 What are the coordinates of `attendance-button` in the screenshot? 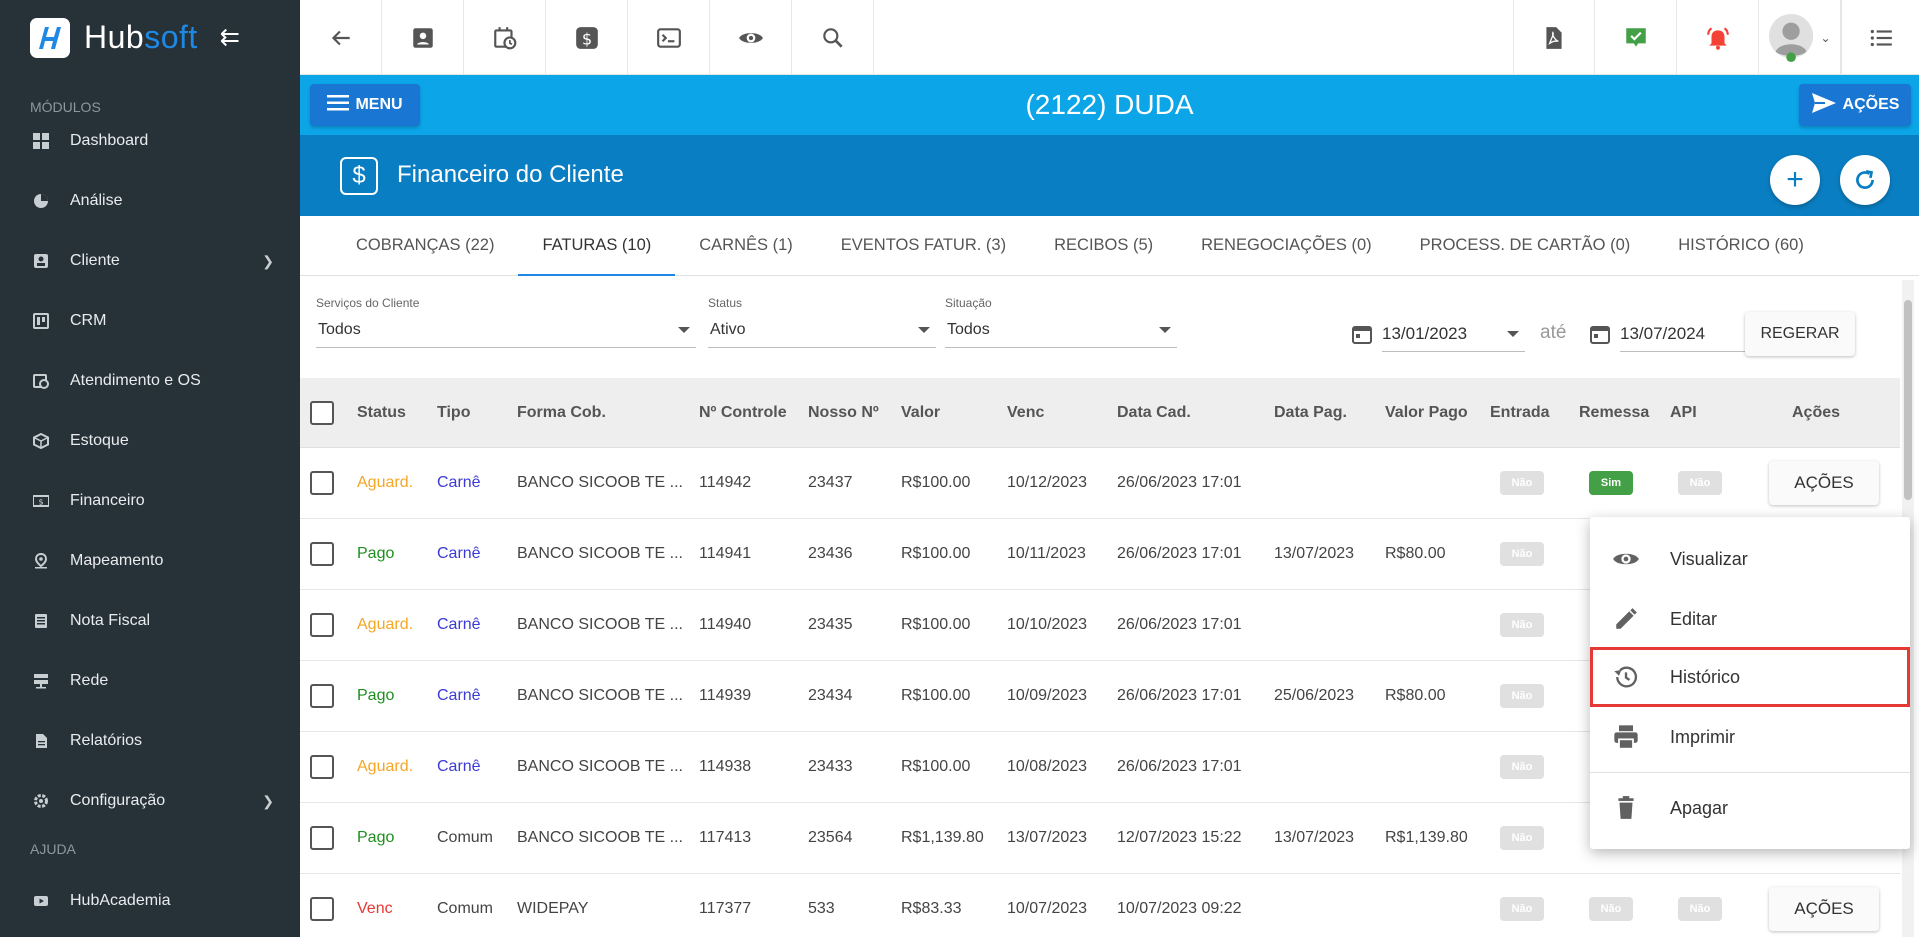 It's located at (505, 37).